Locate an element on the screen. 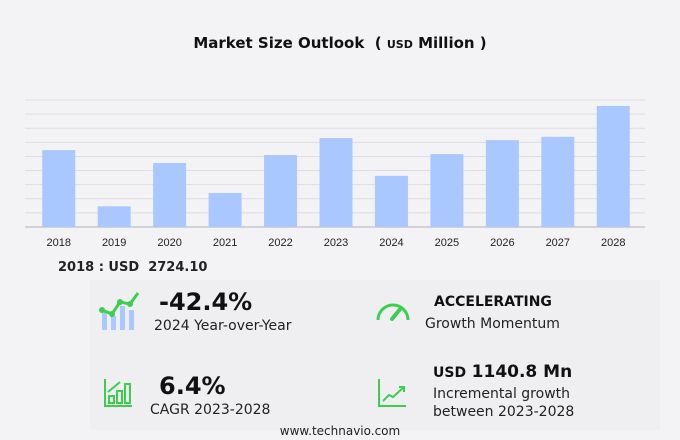 This screenshot has width=680, height=440. unit: Million is located at coordinates (446, 43).